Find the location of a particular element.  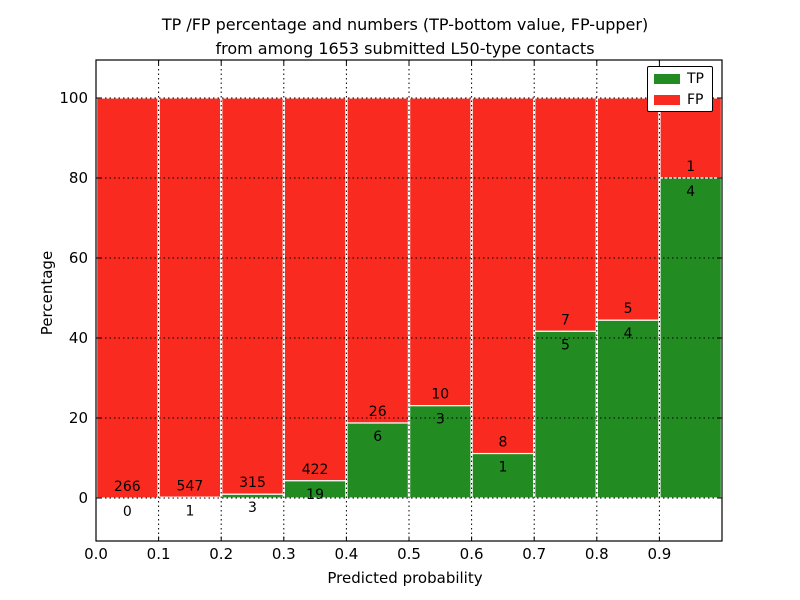

count-label-tp-bin2: 3 is located at coordinates (252, 508).